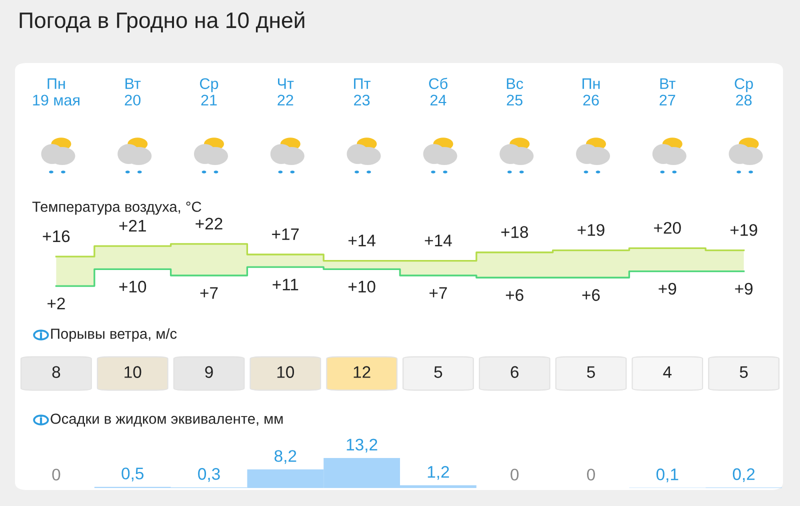  What do you see at coordinates (209, 475) in the screenshot?
I see `data-label: 0,3` at bounding box center [209, 475].